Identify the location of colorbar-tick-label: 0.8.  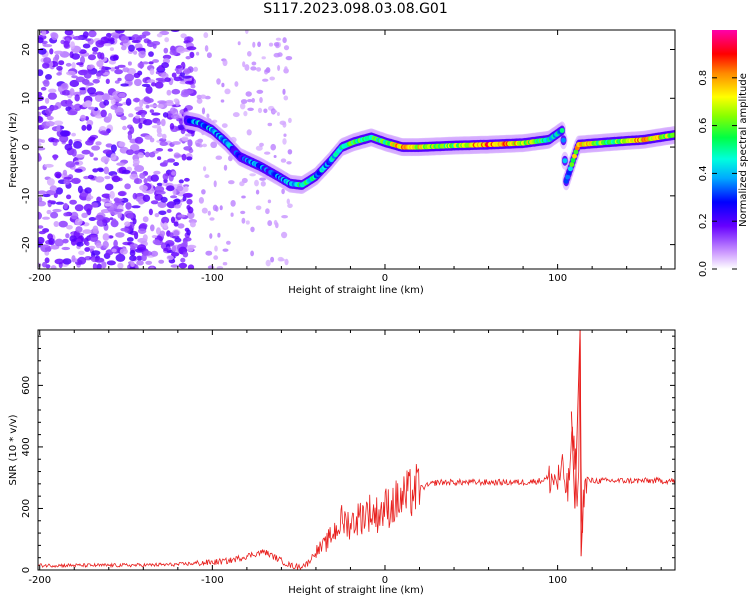
(703, 78).